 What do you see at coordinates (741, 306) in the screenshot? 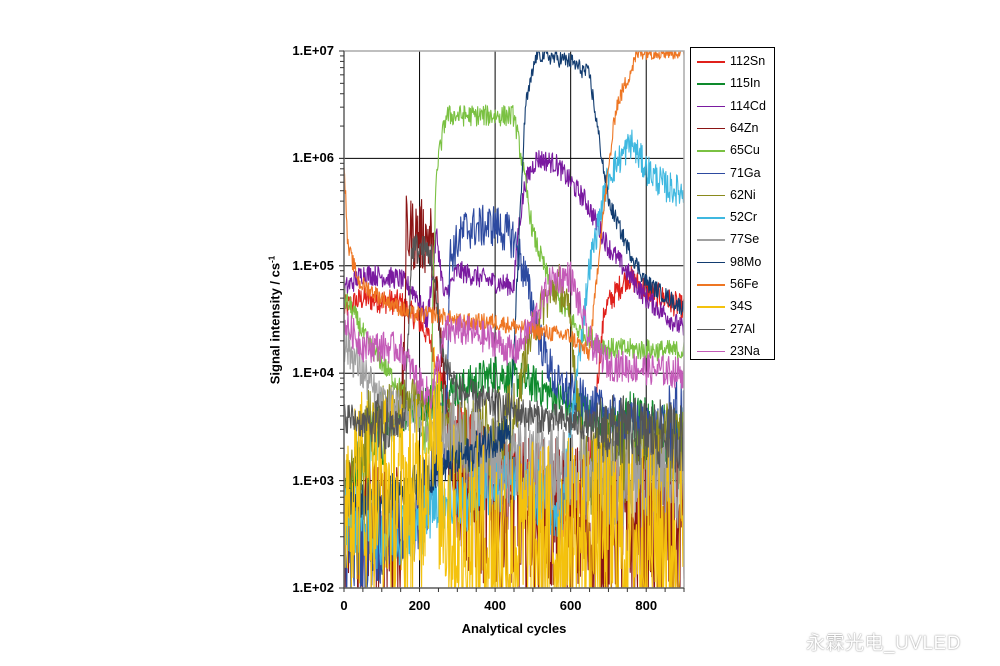
I see `legend-label: 34S` at bounding box center [741, 306].